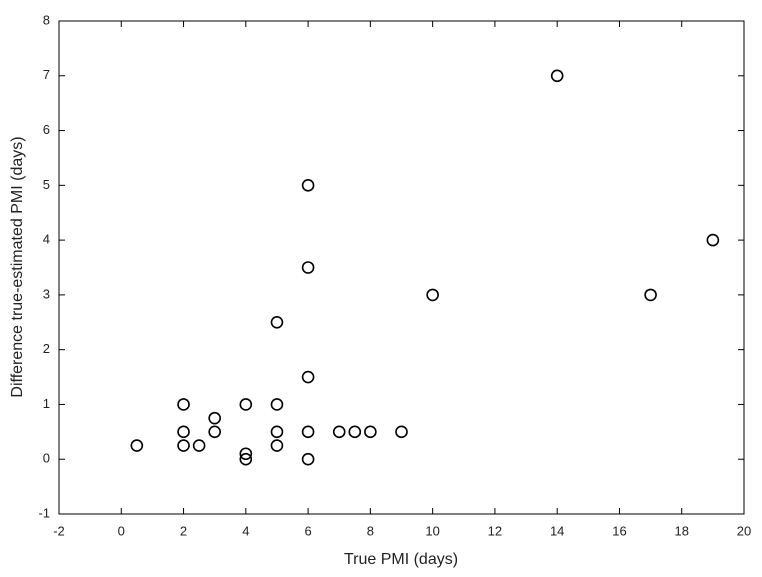 The image size is (762, 577). I want to click on x-axis-title: True PMI (days), so click(401, 559).